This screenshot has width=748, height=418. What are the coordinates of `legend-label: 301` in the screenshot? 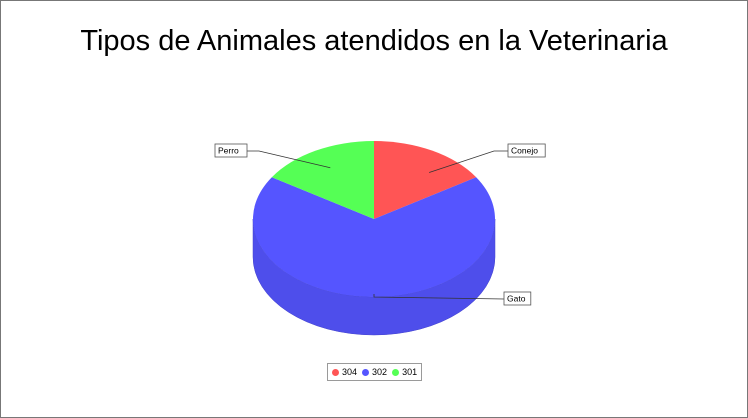 It's located at (409, 372).